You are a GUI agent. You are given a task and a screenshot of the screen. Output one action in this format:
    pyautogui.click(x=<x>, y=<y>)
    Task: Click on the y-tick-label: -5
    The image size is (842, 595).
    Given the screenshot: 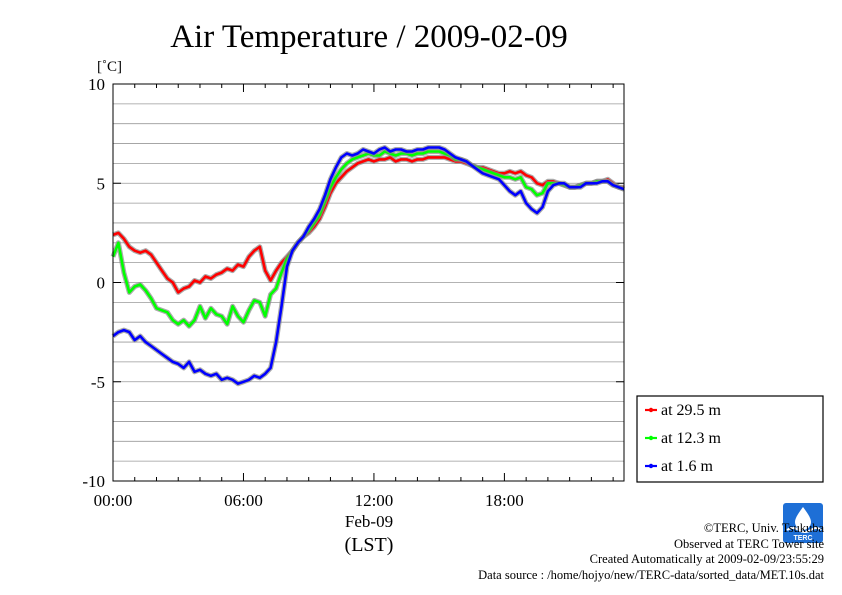 What is the action you would take?
    pyautogui.click(x=98, y=382)
    